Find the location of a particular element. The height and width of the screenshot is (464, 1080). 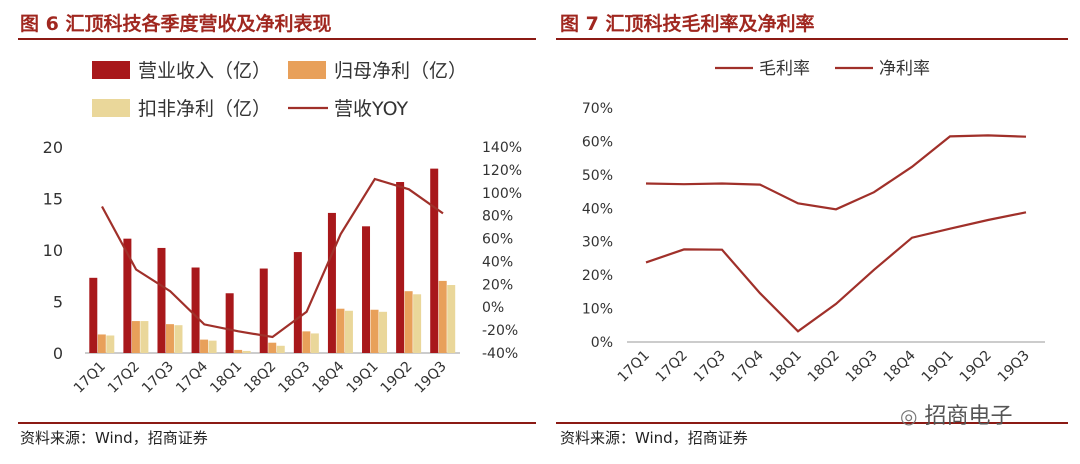

wechat-icon: ◎ is located at coordinates (909, 416).